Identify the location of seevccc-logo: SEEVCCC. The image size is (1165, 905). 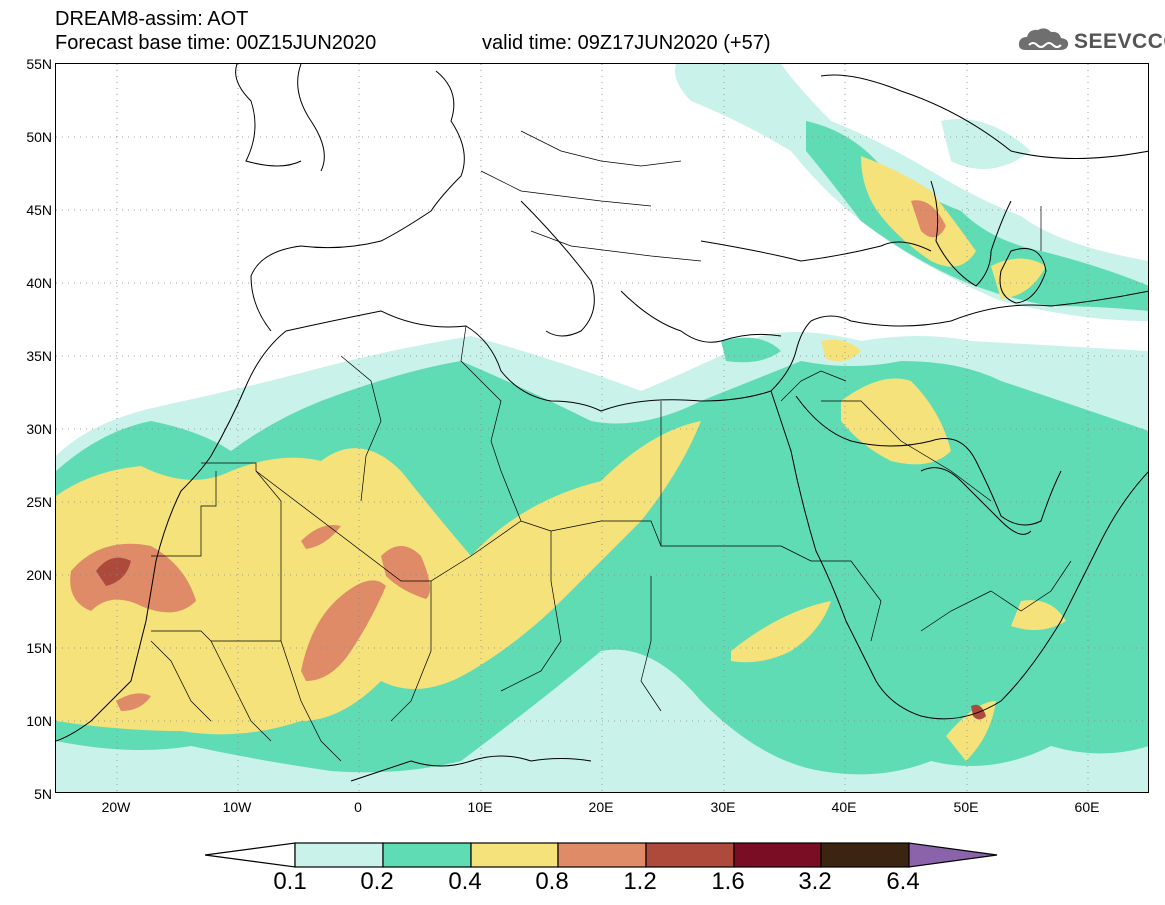
(1090, 41).